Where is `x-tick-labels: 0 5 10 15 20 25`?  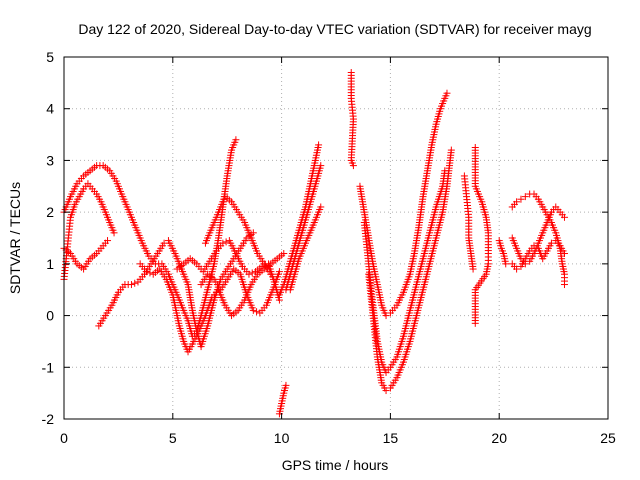 x-tick-labels: 0 5 10 15 20 25 is located at coordinates (338, 438).